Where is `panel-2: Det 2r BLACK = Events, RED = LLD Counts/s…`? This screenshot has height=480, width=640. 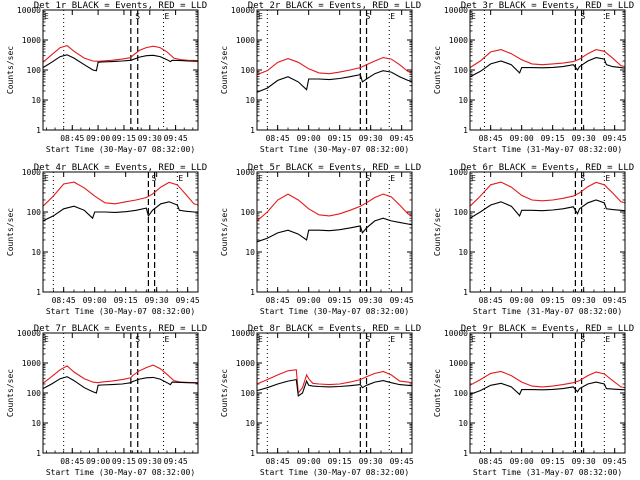
panel-2: Det 2r BLACK = Events, RED = LLD Counts/s… is located at coordinates (320, 77).